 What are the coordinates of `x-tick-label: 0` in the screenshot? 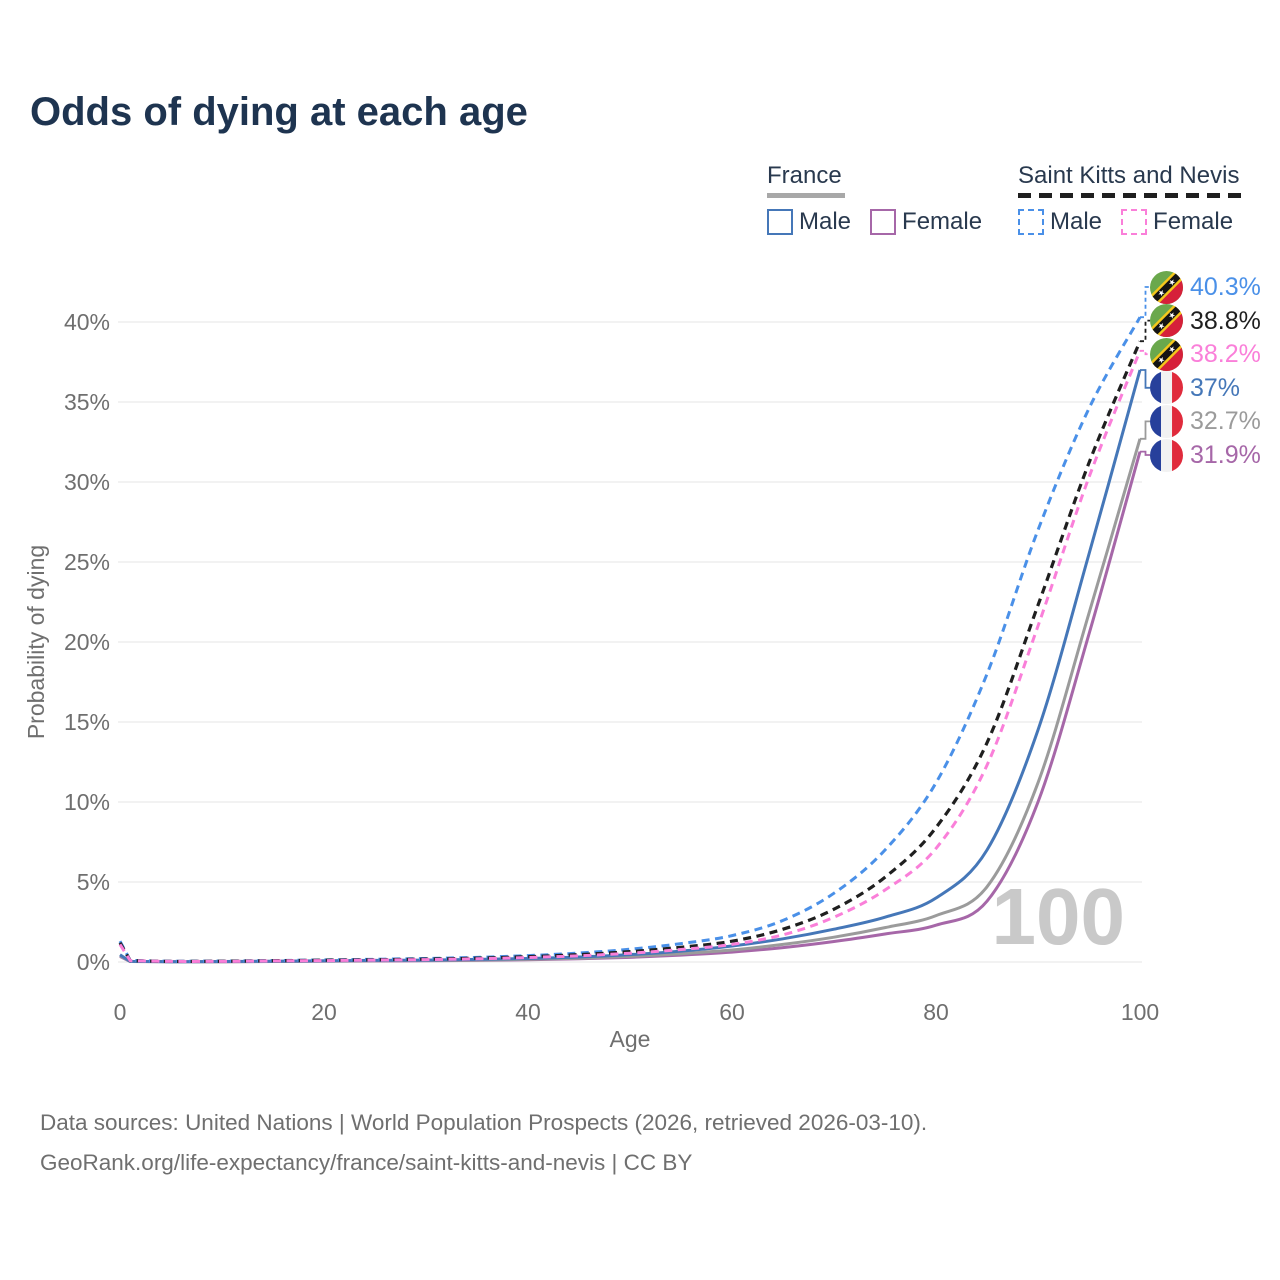 It's located at (120, 1012).